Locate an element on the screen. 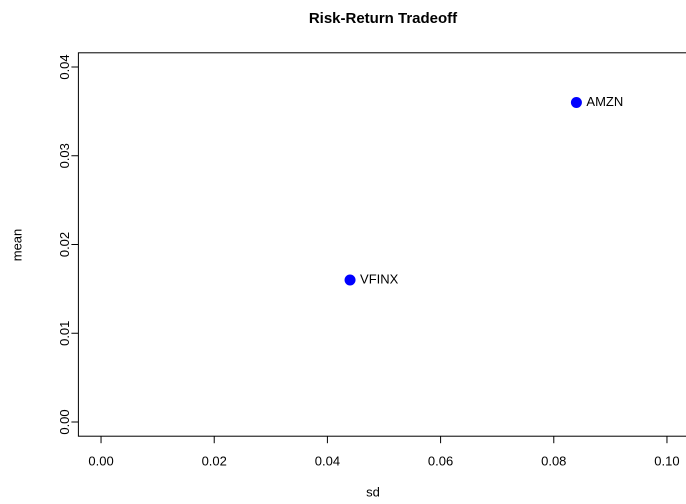 The width and height of the screenshot is (686, 504). chart-title: Risk-Return Tradeoff is located at coordinates (383, 18).